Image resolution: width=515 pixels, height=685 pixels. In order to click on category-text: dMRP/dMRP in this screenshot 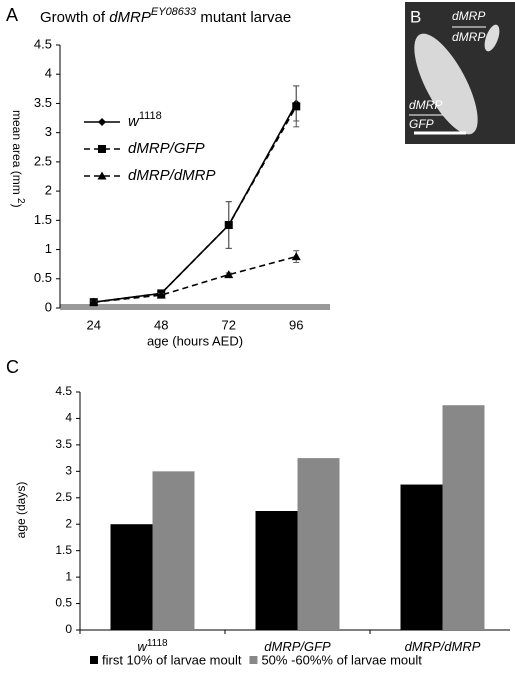, I will do `click(443, 646)`.